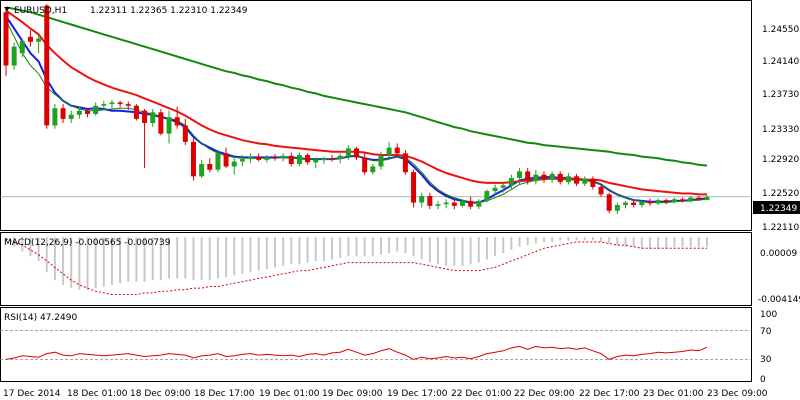  I want to click on macd-panel, so click(356, 266).